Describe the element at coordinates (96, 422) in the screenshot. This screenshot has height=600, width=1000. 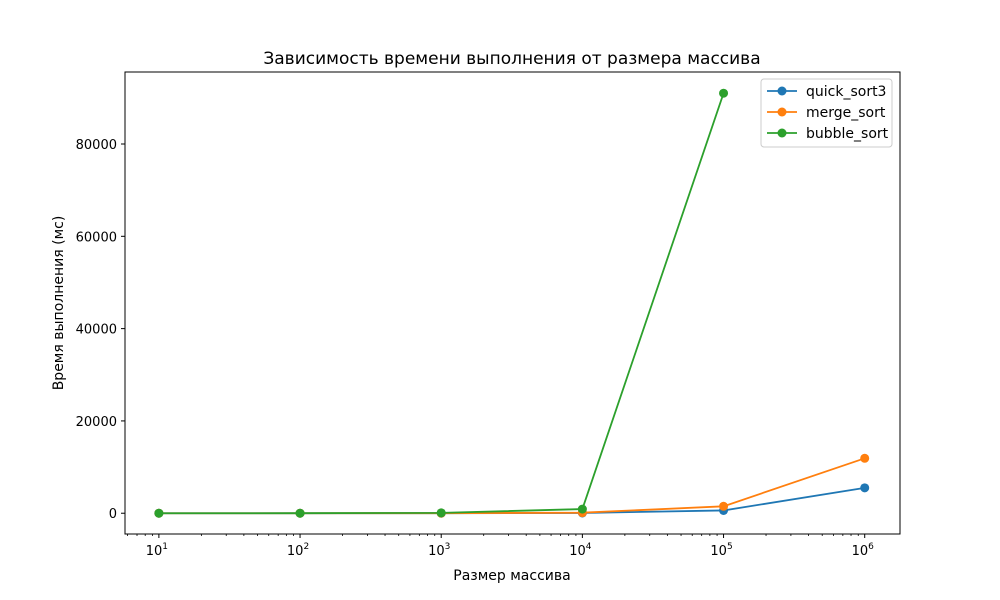
I see `y-tick-label: 20000` at that location.